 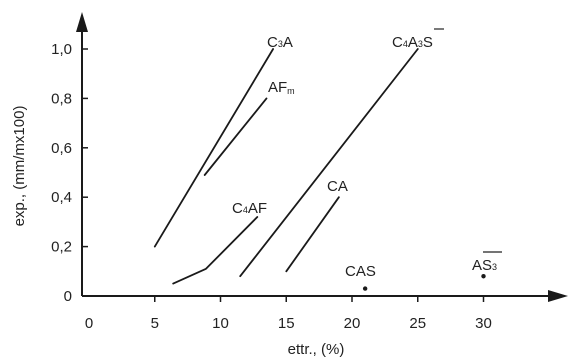 I want to click on series-line-c4af, so click(x=215, y=250).